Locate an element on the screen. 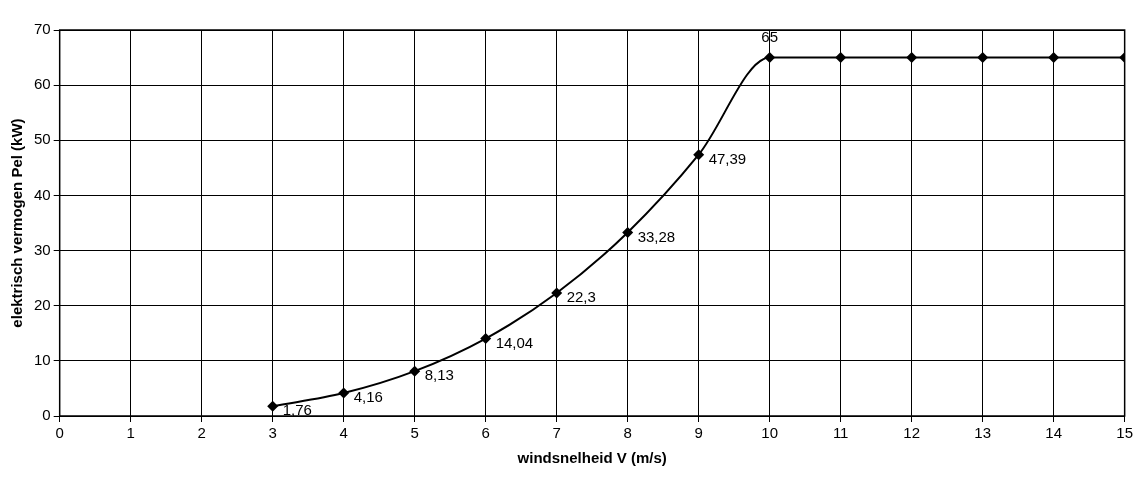 This screenshot has width=1136, height=477. x-tick-label: 8 is located at coordinates (627, 433).